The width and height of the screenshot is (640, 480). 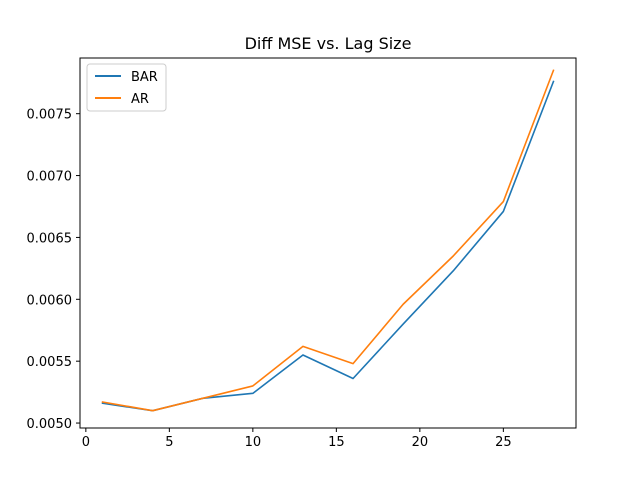 What do you see at coordinates (50, 300) in the screenshot?
I see `y-tick-label: 0.0060` at bounding box center [50, 300].